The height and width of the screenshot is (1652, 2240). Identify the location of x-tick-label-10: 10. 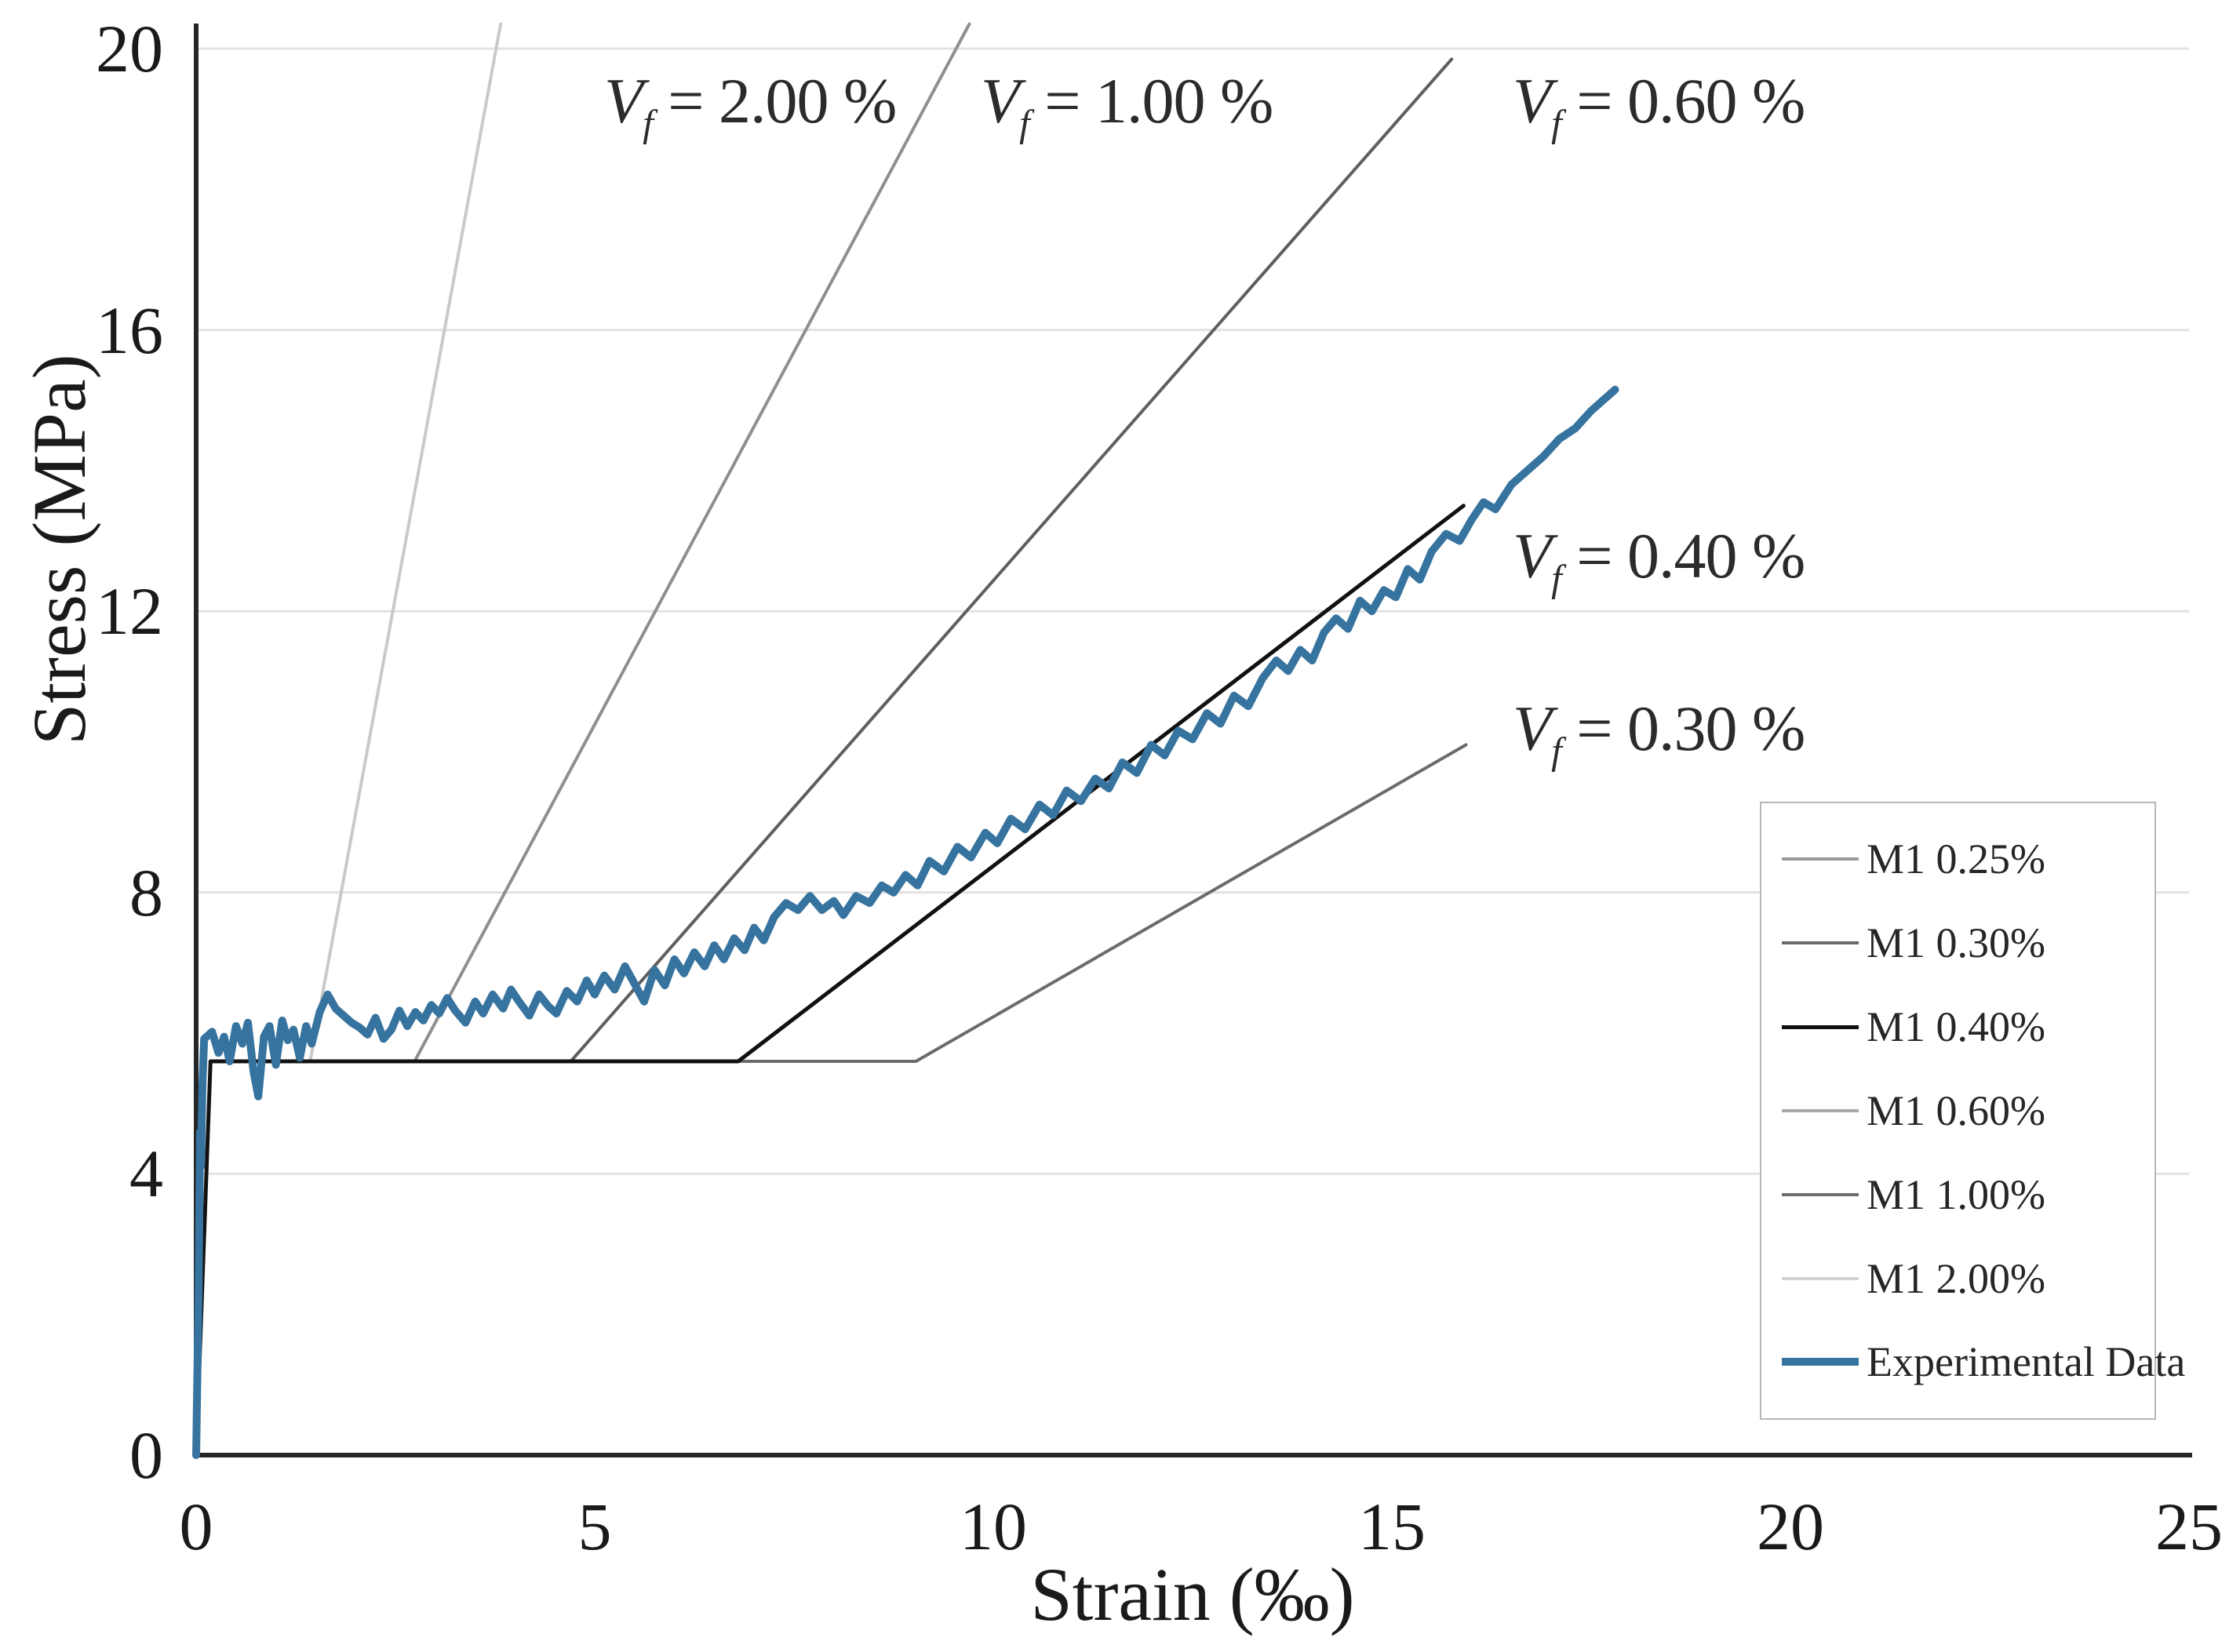
(994, 1527).